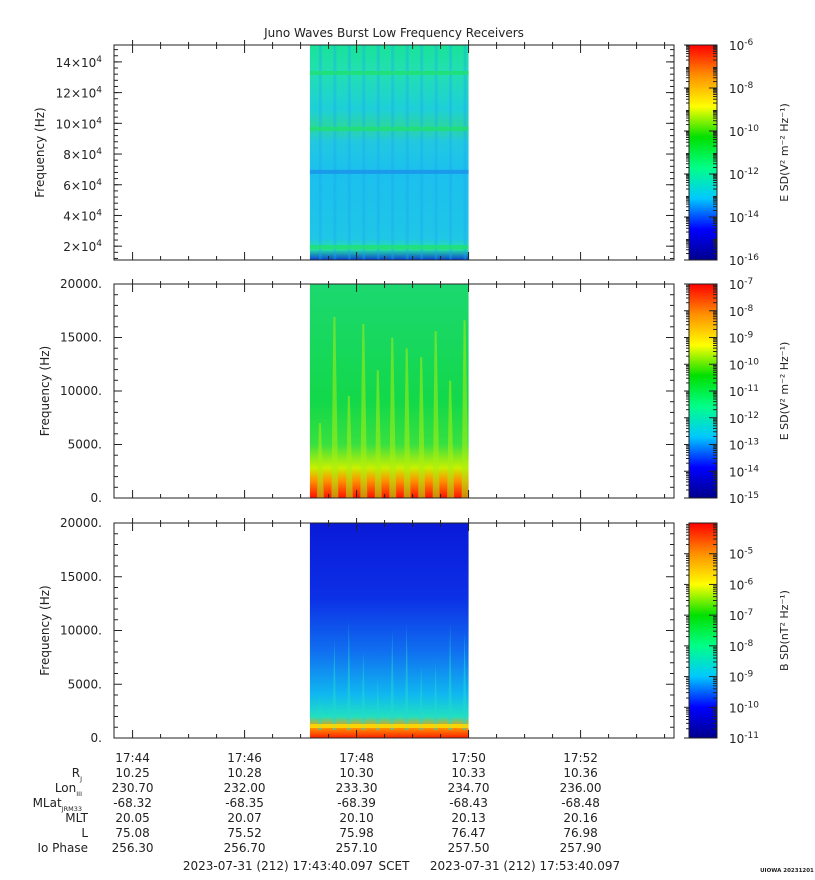 This screenshot has width=815, height=880. Describe the element at coordinates (356, 758) in the screenshot. I see `time-tick-label: 17:48` at that location.